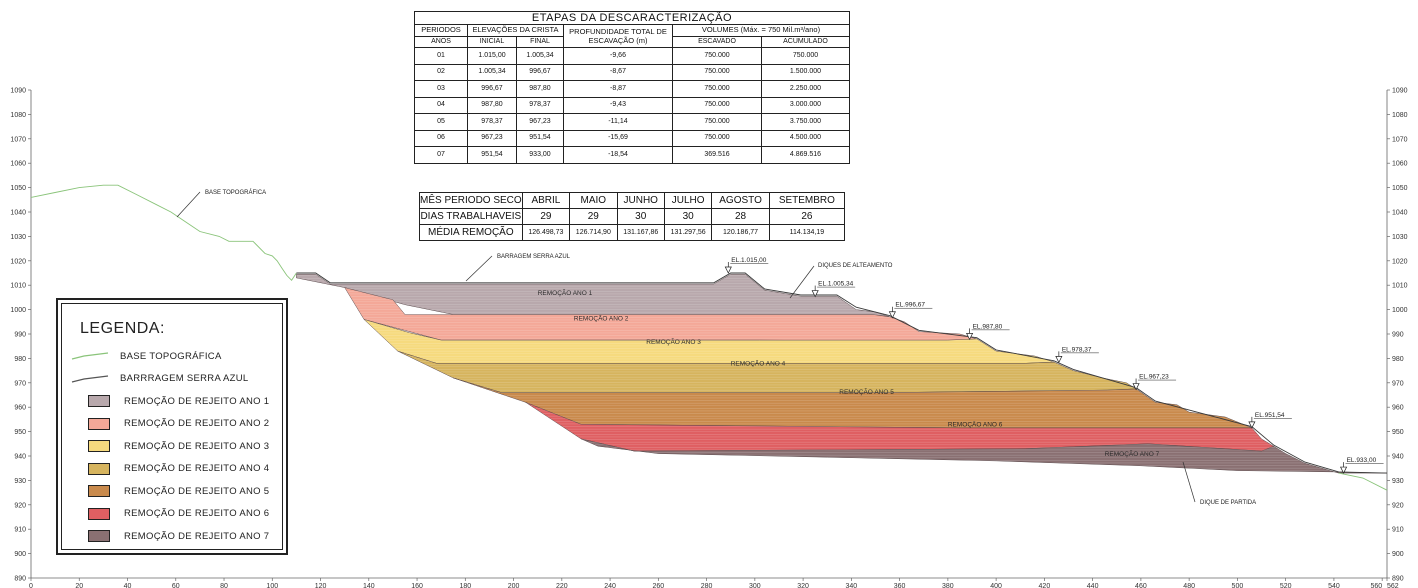 The height and width of the screenshot is (588, 1418). I want to click on annotation-base-topografica: BASE TOPOGRÁFICA, so click(235, 192).